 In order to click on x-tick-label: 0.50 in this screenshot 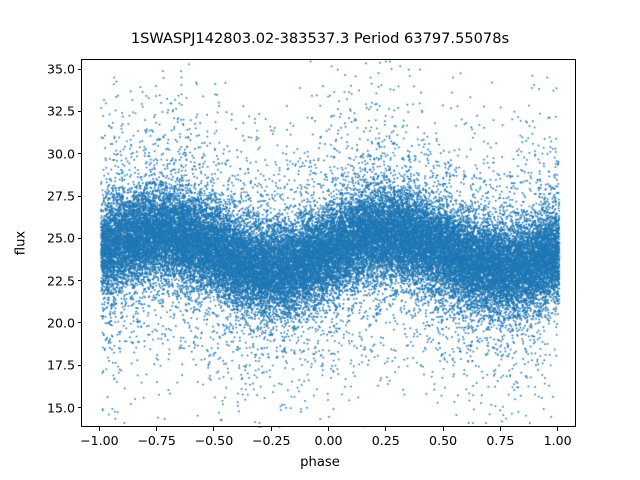, I will do `click(443, 440)`.